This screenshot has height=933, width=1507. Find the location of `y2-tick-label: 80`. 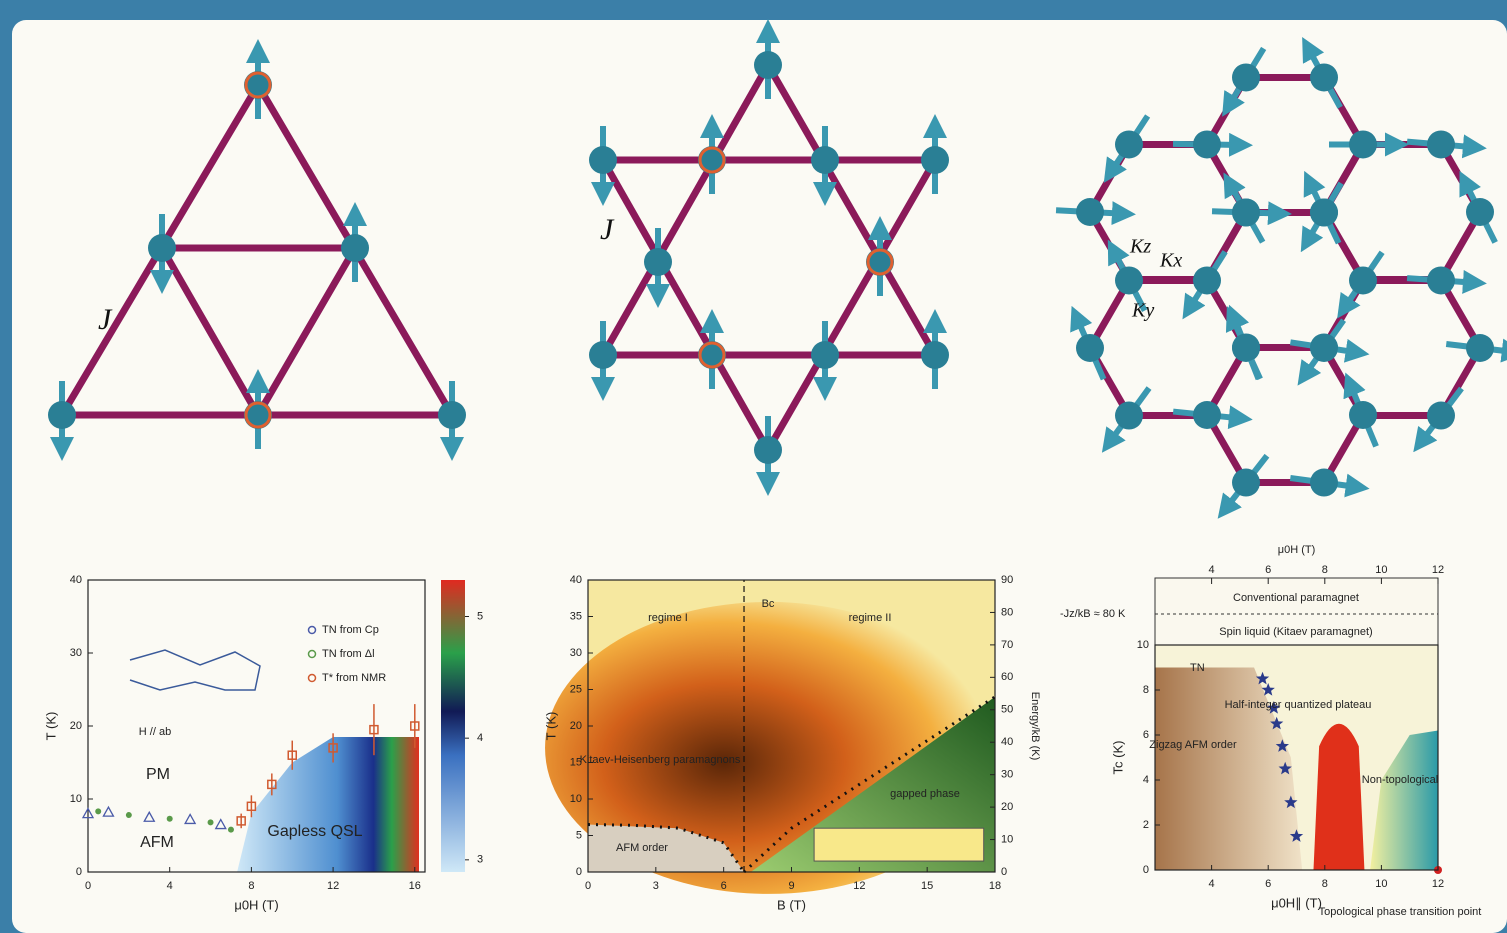

y2-tick-label: 80 is located at coordinates (1007, 612).